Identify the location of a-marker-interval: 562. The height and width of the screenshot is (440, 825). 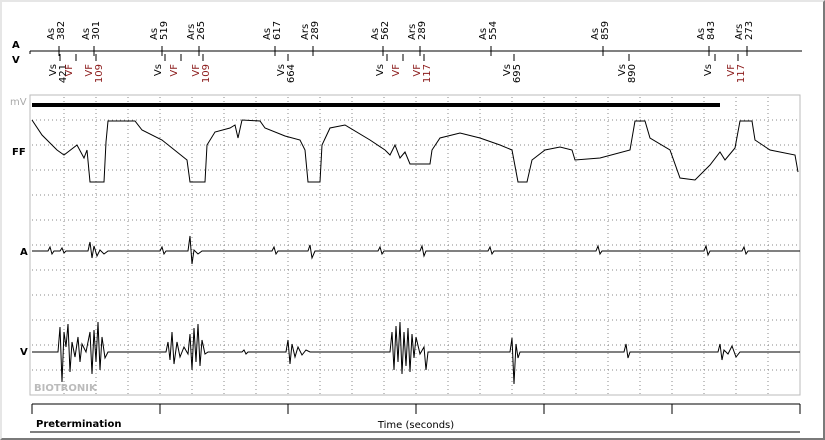
(385, 30).